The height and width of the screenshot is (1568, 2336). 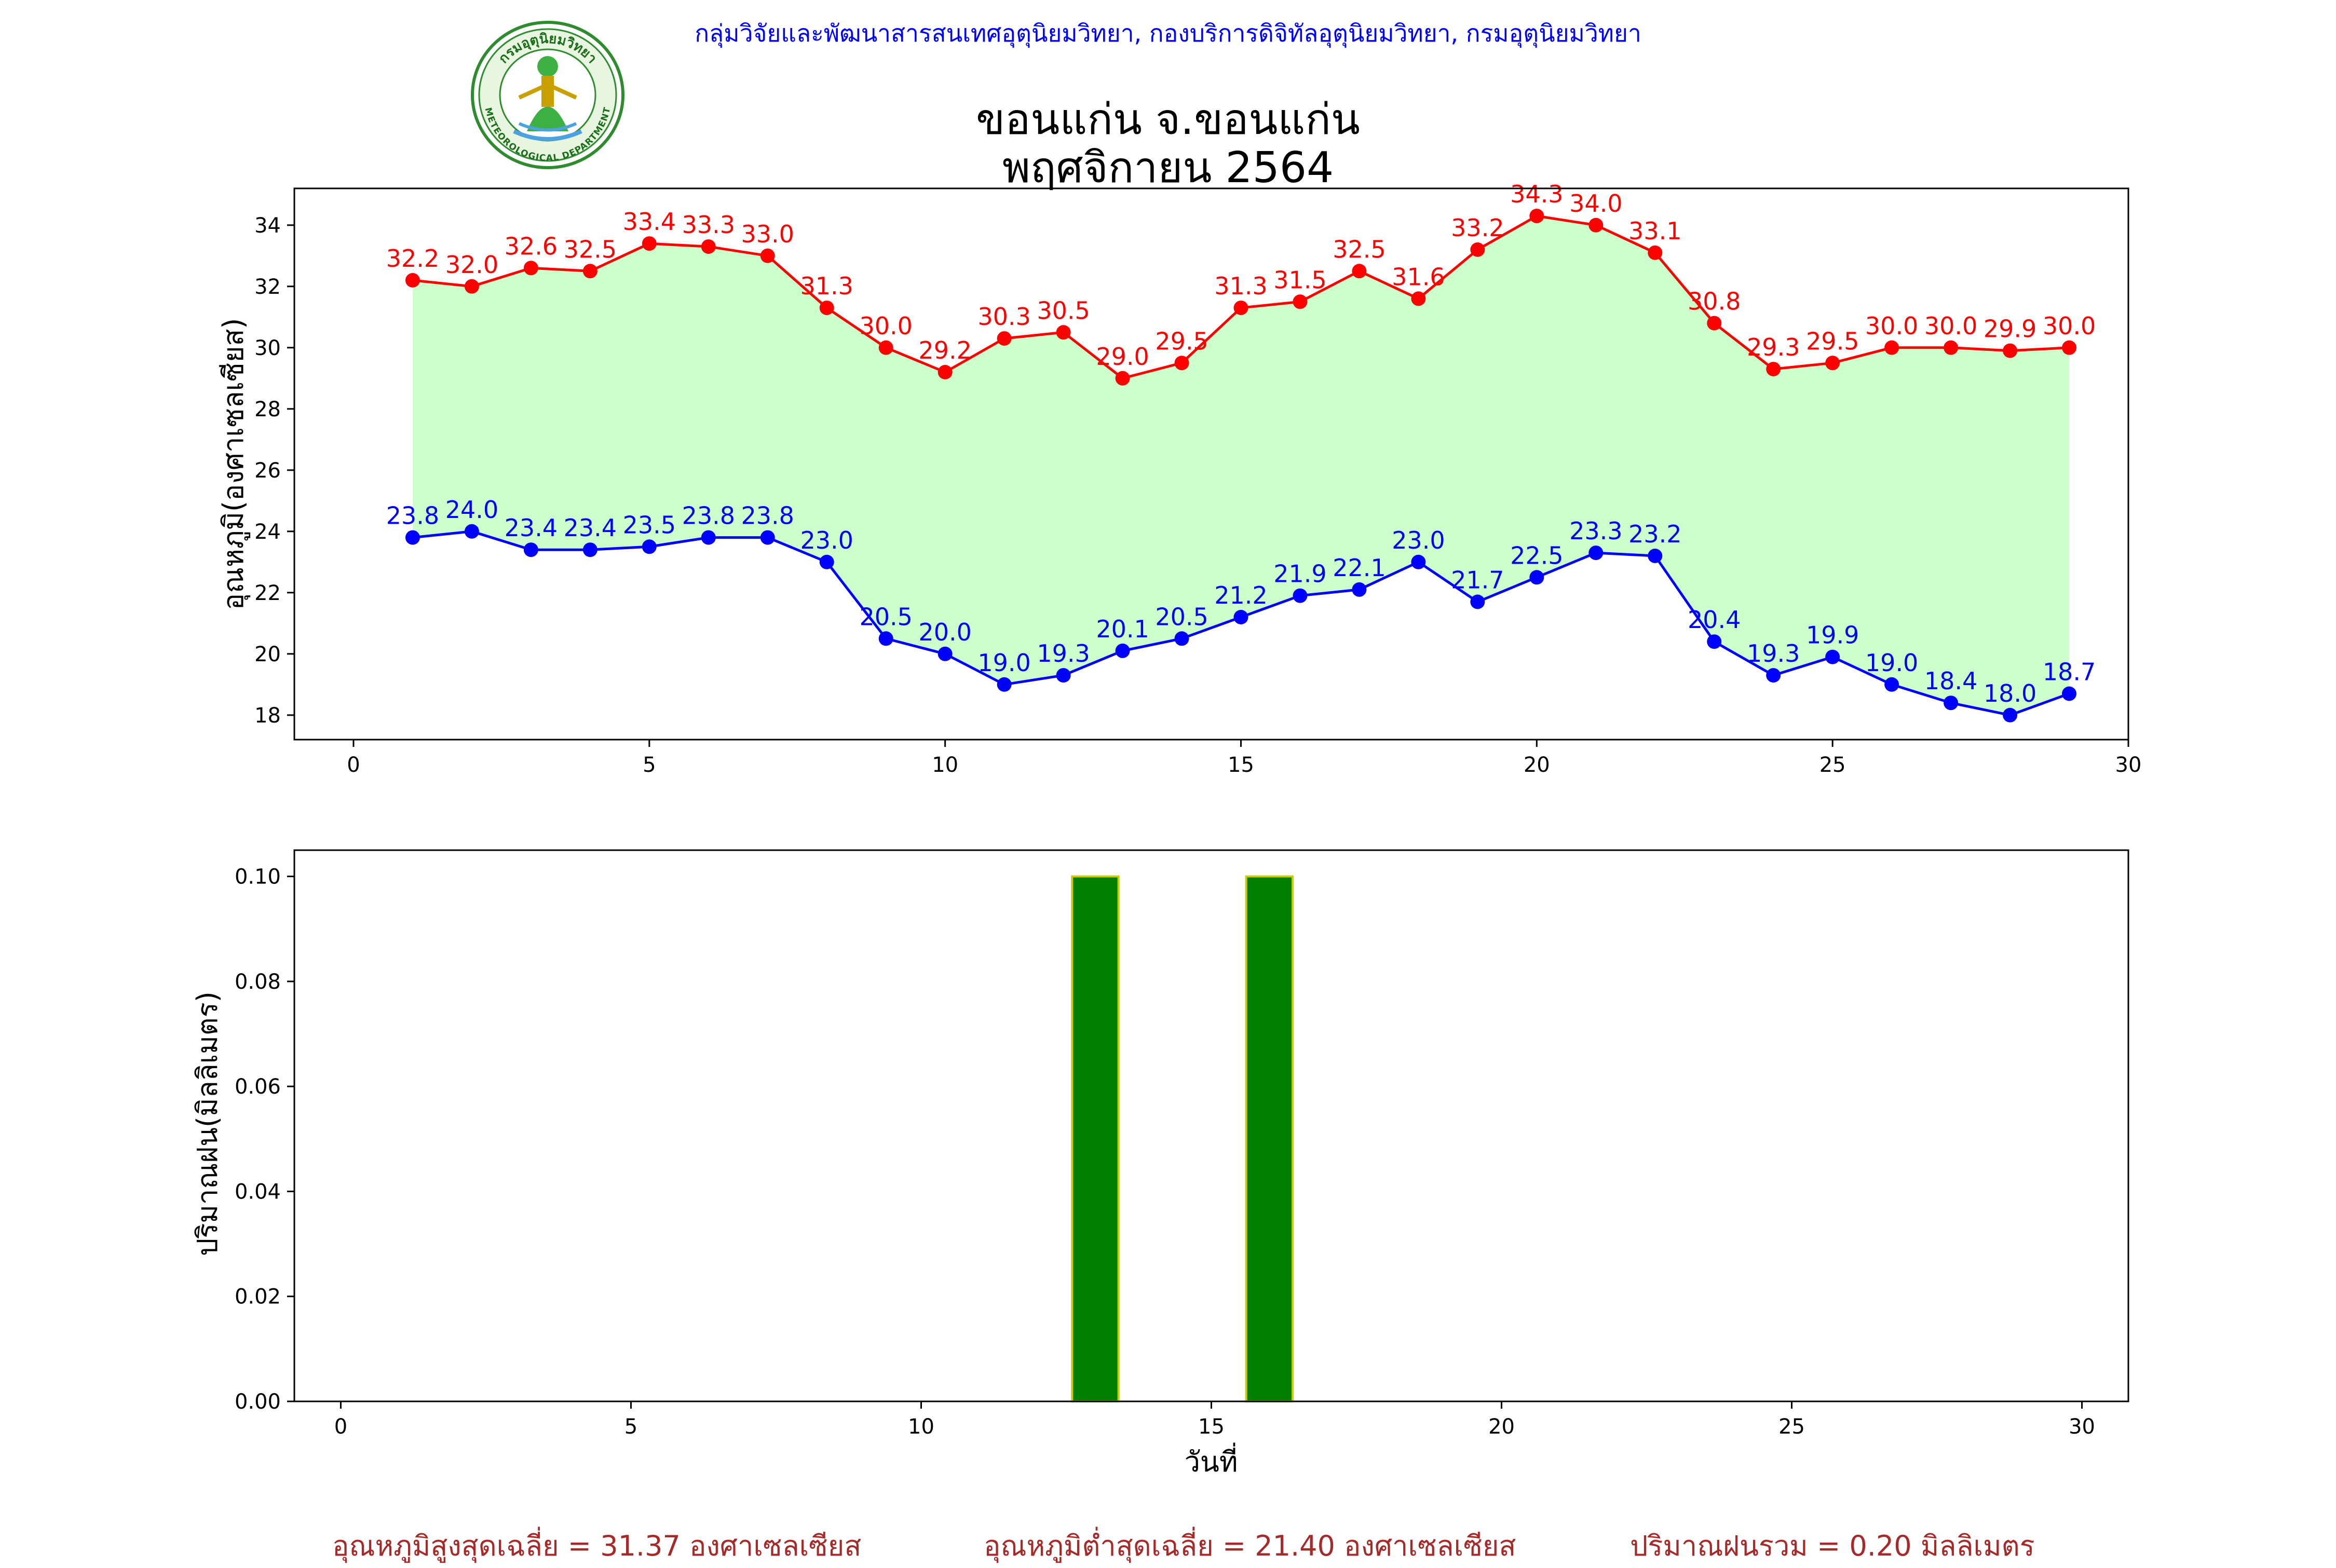 What do you see at coordinates (1299, 574) in the screenshot?
I see `min-temperature-data-label: 21.9` at bounding box center [1299, 574].